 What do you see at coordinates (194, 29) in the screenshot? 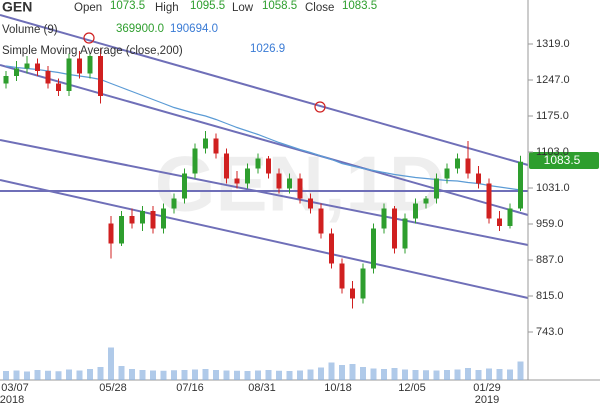
I see `volume-avg: 190694.0` at bounding box center [194, 29].